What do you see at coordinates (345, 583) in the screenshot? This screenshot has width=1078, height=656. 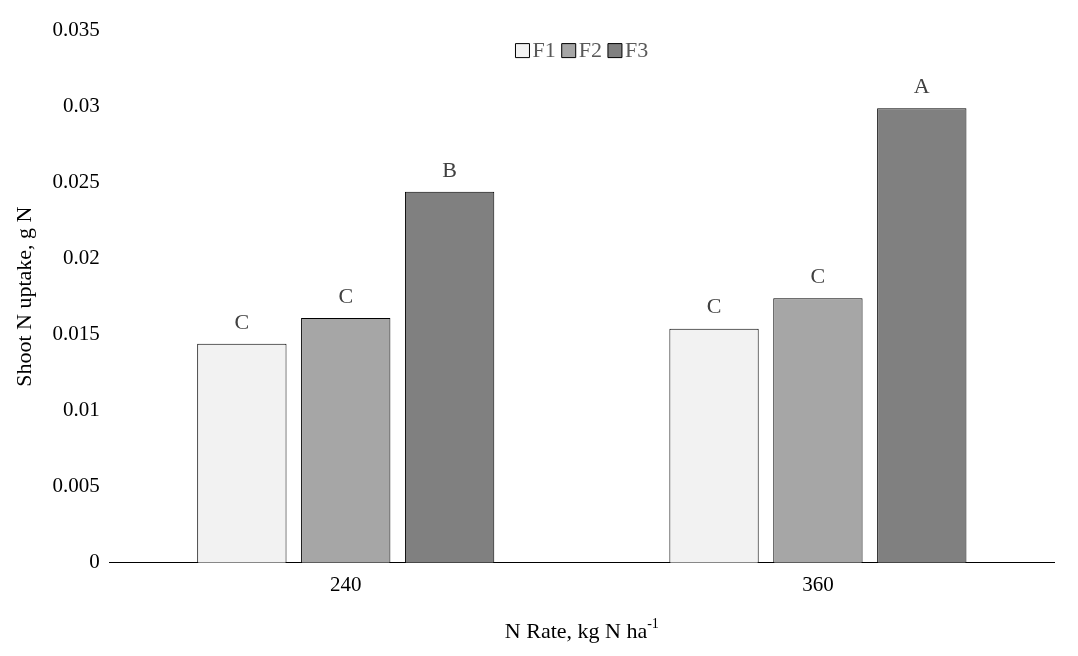 I see `x-tick-label: 240` at bounding box center [345, 583].